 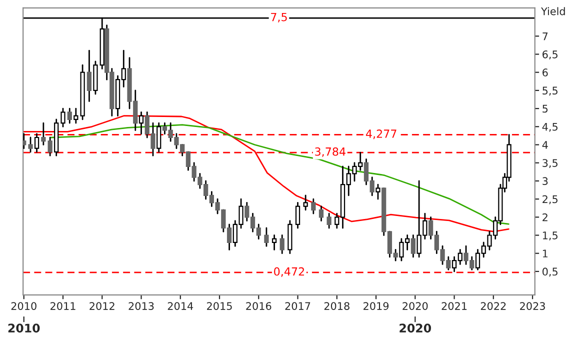 I want to click on y-axis-title: Yield, so click(x=553, y=11).